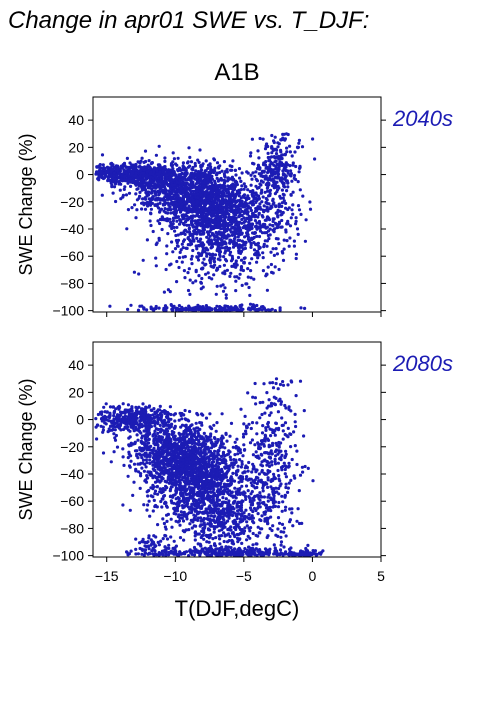 The height and width of the screenshot is (709, 501). I want to click on data-points, so click(209, 467).